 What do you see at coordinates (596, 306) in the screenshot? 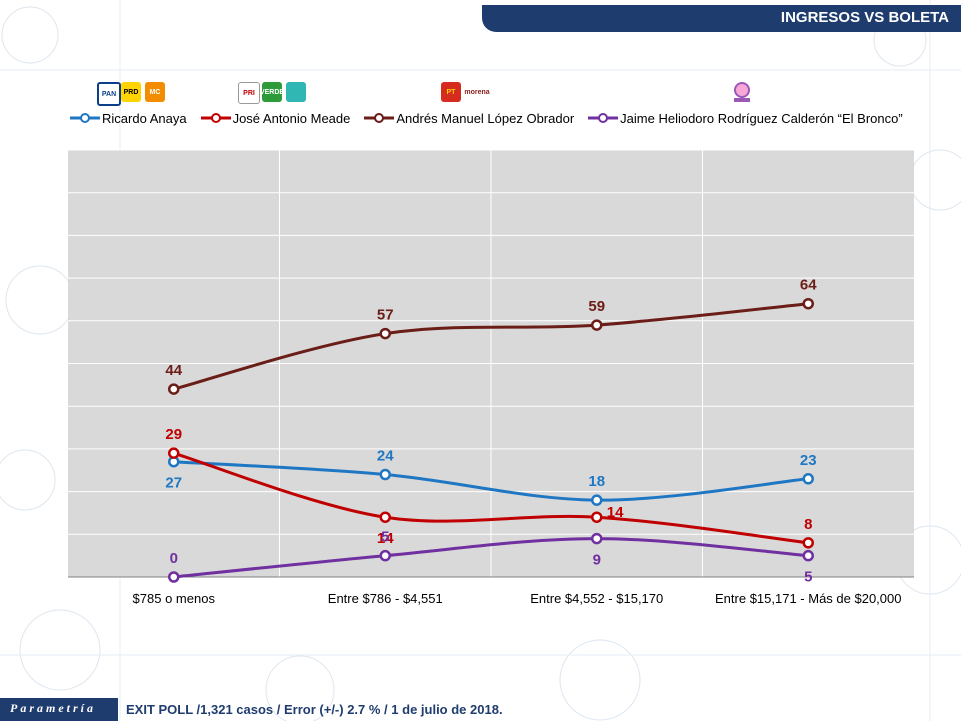
I see `data-label: 59` at bounding box center [596, 306].